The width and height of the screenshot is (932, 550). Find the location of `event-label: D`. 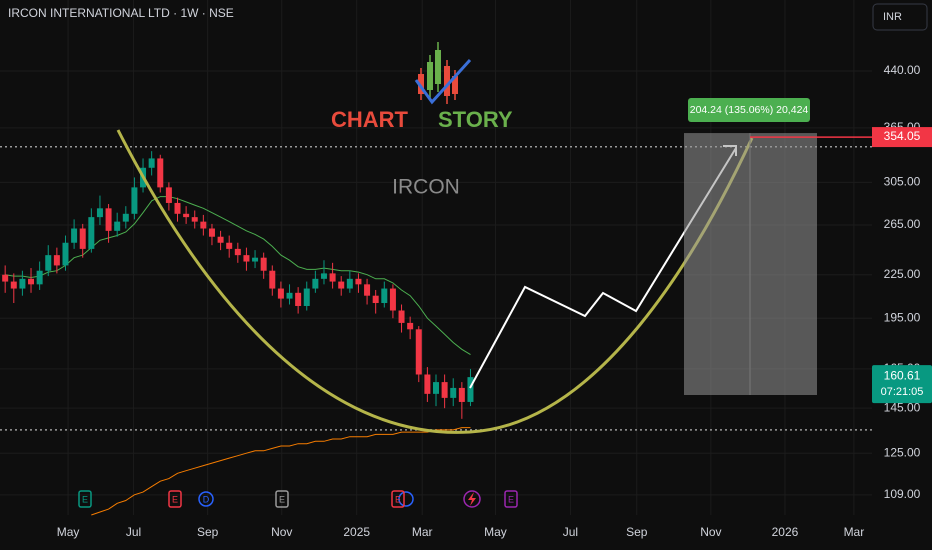

event-label: D is located at coordinates (206, 499).